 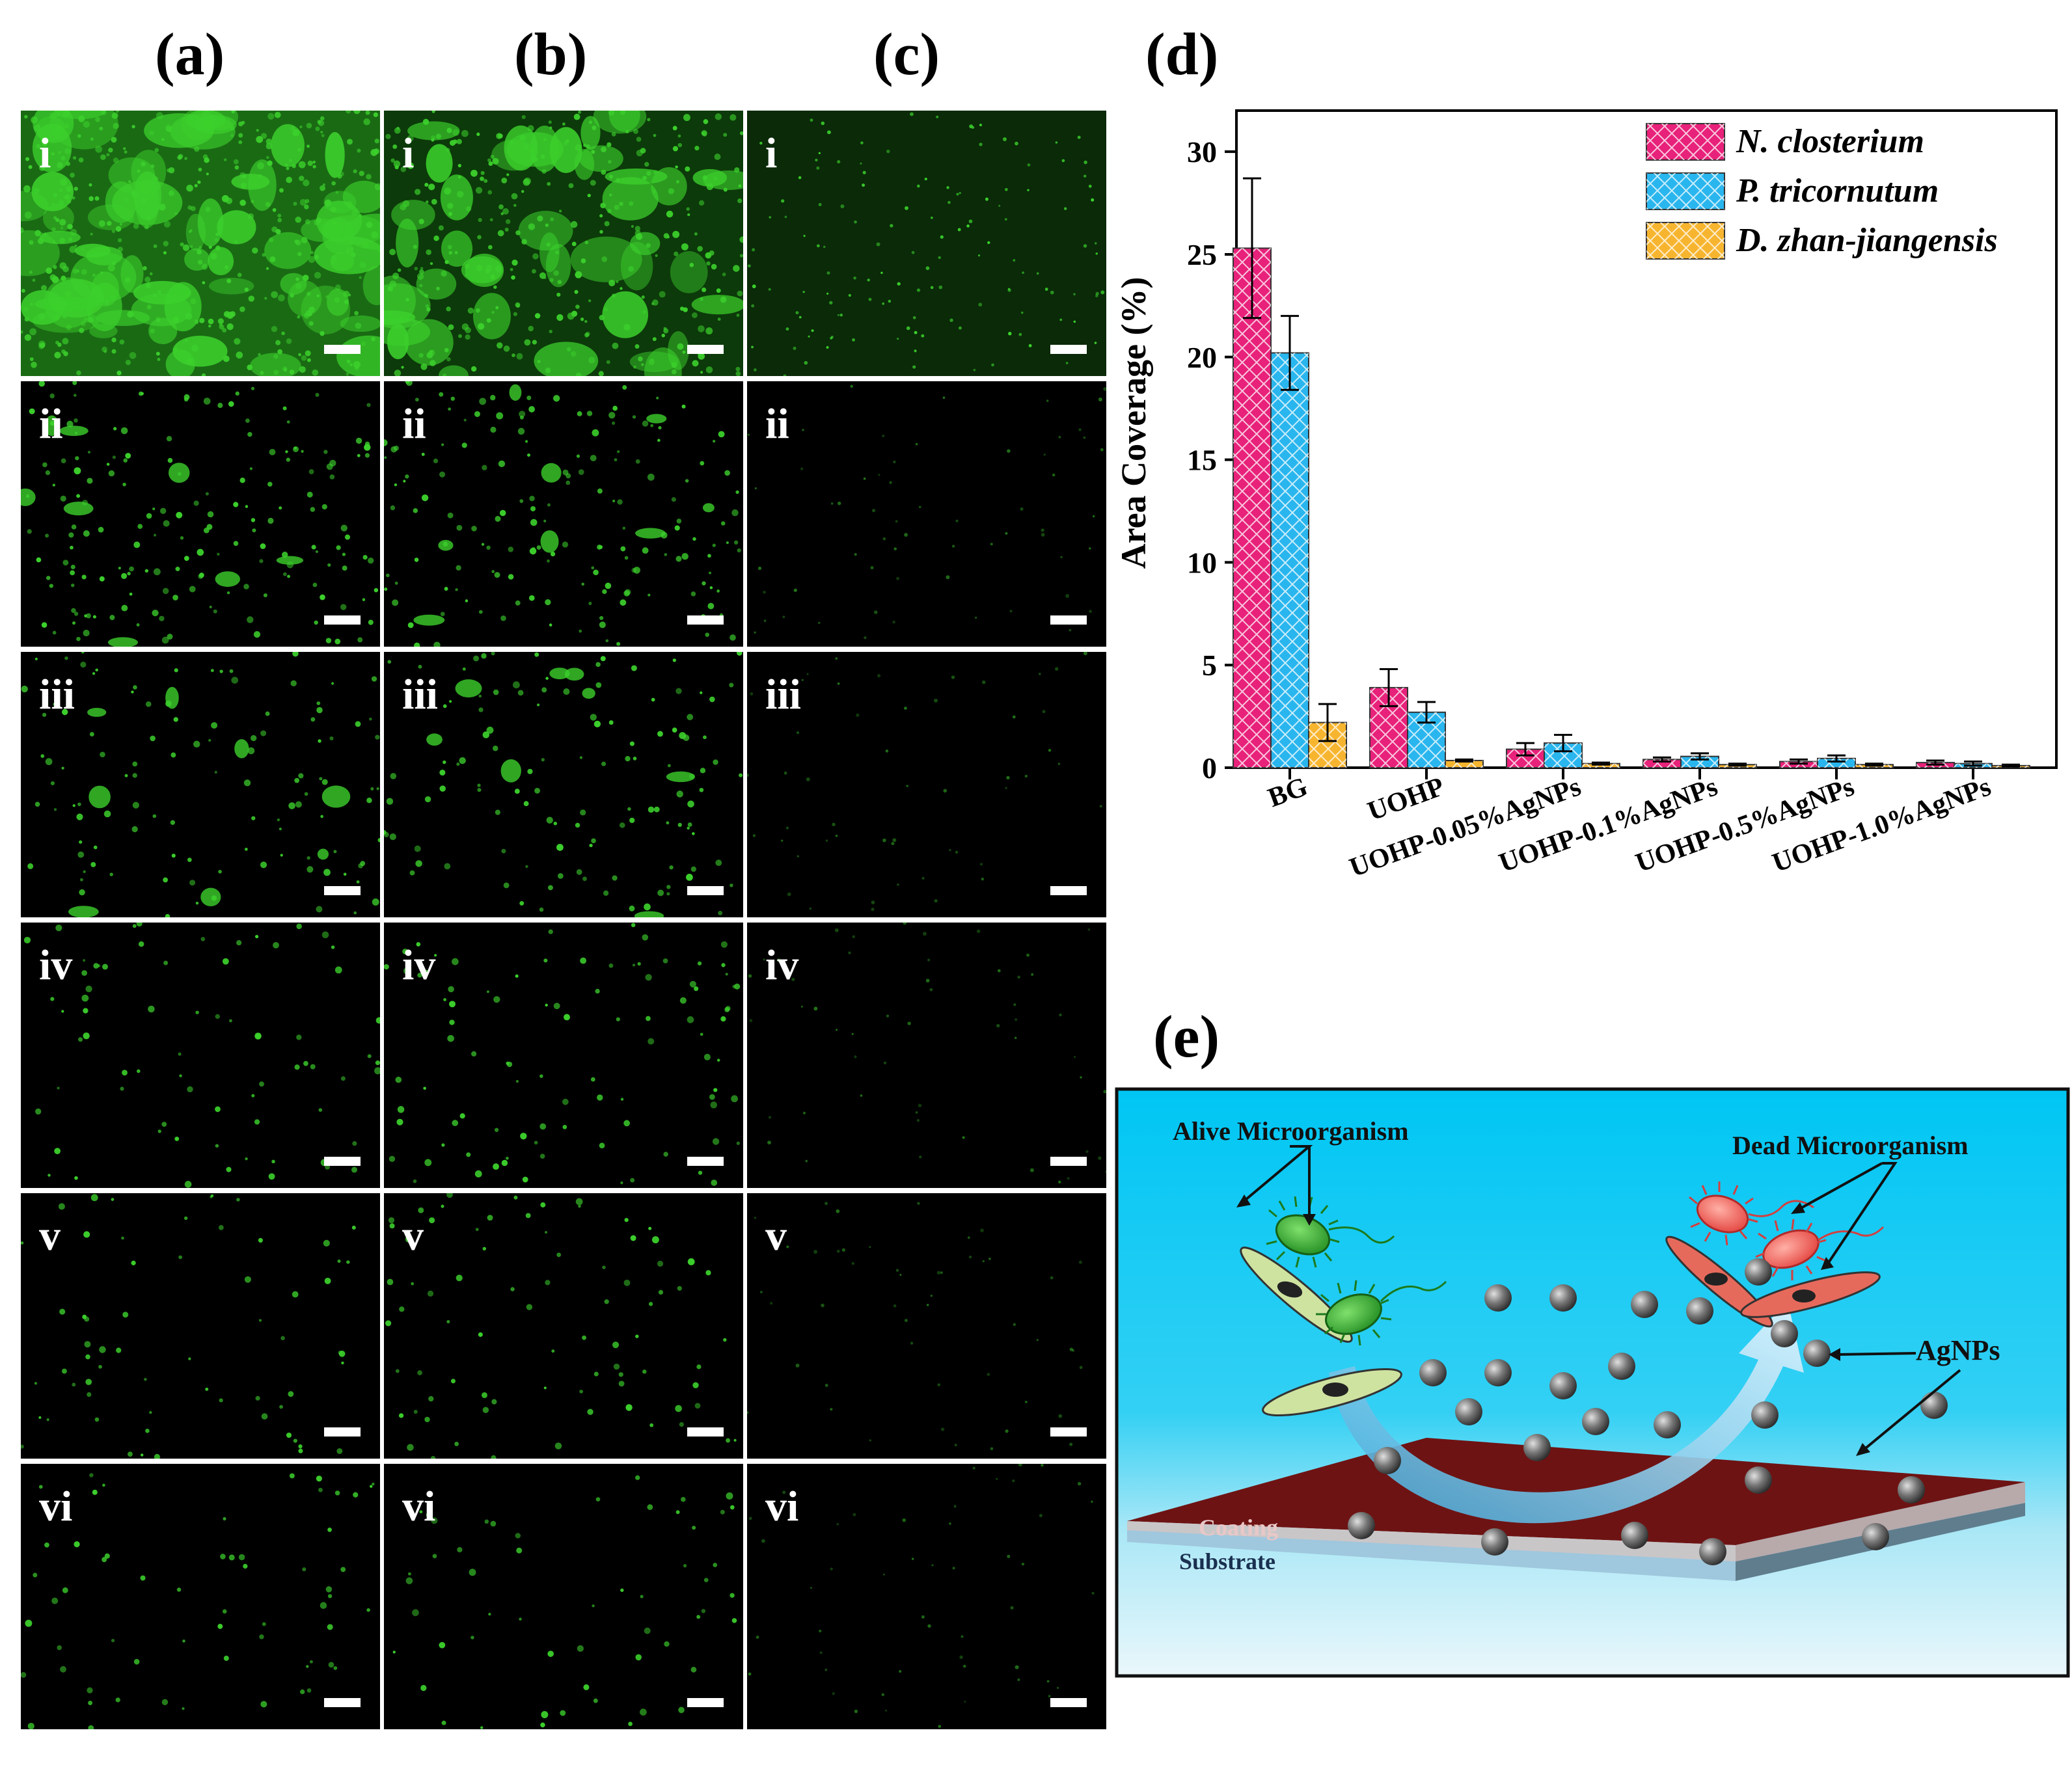 I want to click on agnps-pointer-2-head, so click(x=1863, y=1449).